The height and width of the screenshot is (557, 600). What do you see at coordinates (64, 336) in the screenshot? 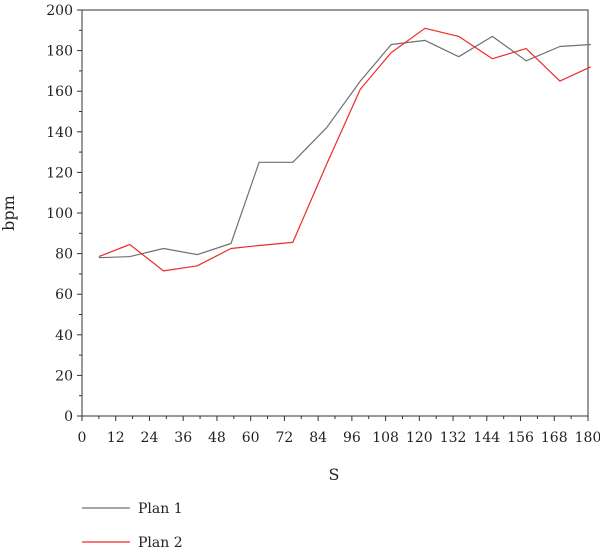
I see `y-tick-label: 40` at bounding box center [64, 336].